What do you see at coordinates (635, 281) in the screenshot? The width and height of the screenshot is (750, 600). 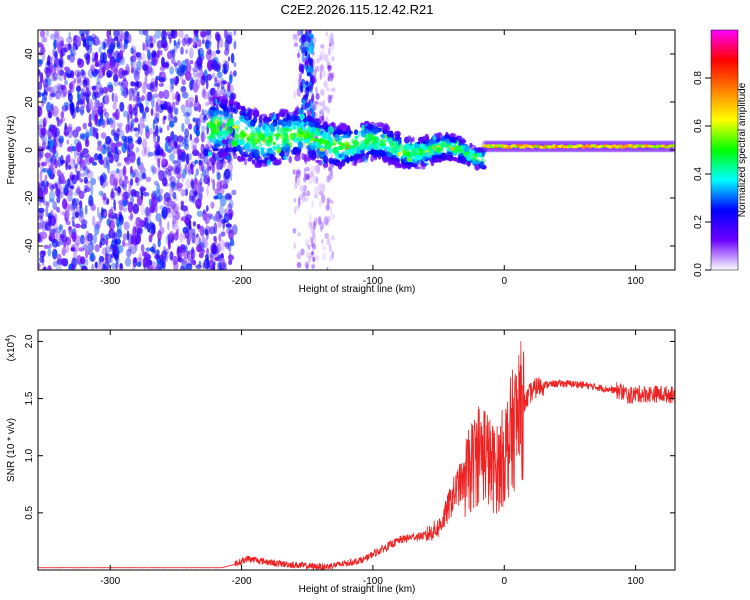 I see `x-tick-label: 100` at bounding box center [635, 281].